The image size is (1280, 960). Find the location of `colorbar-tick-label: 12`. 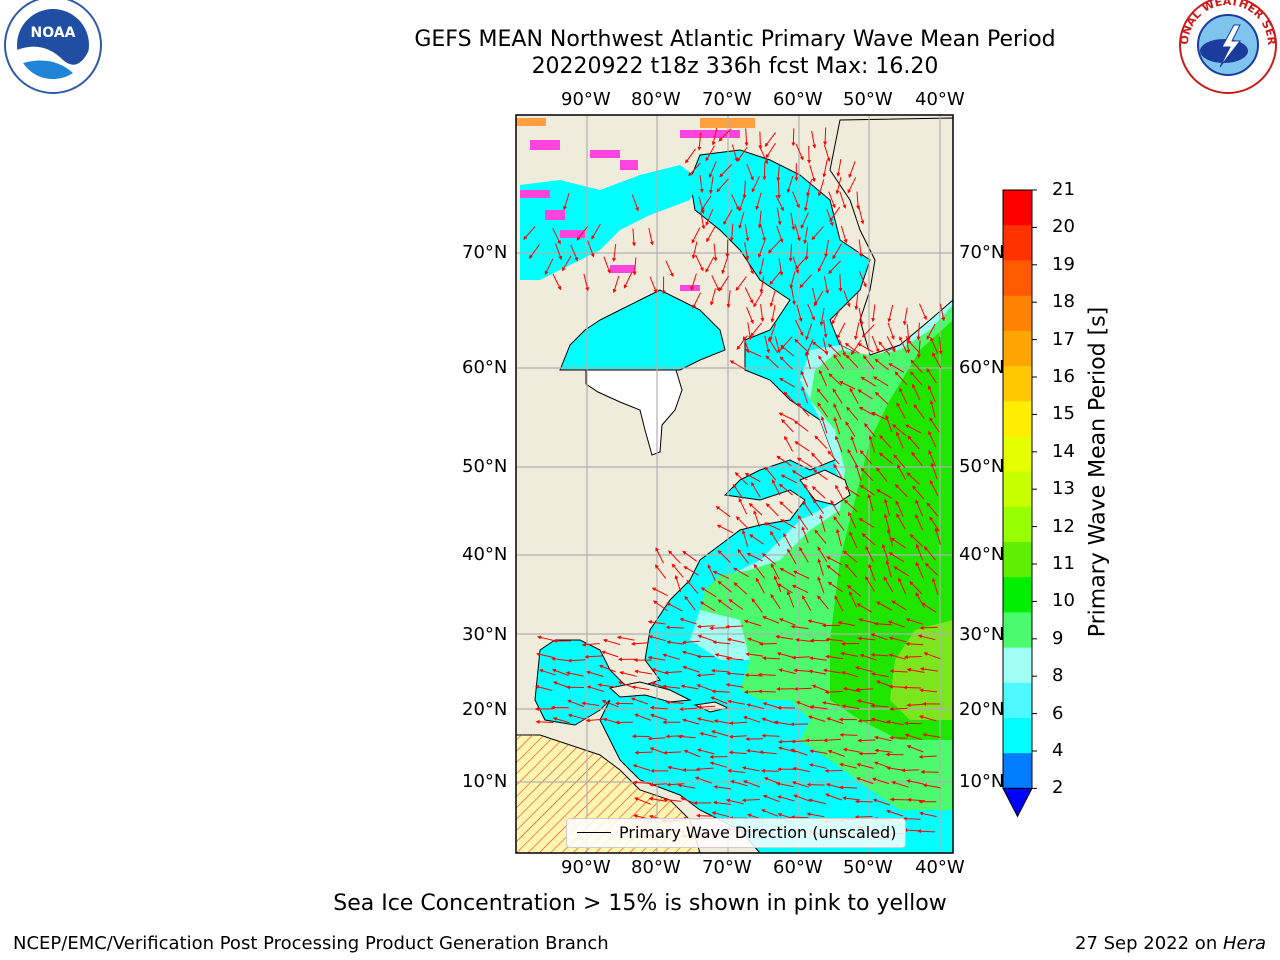

colorbar-tick-label: 12 is located at coordinates (1063, 526).